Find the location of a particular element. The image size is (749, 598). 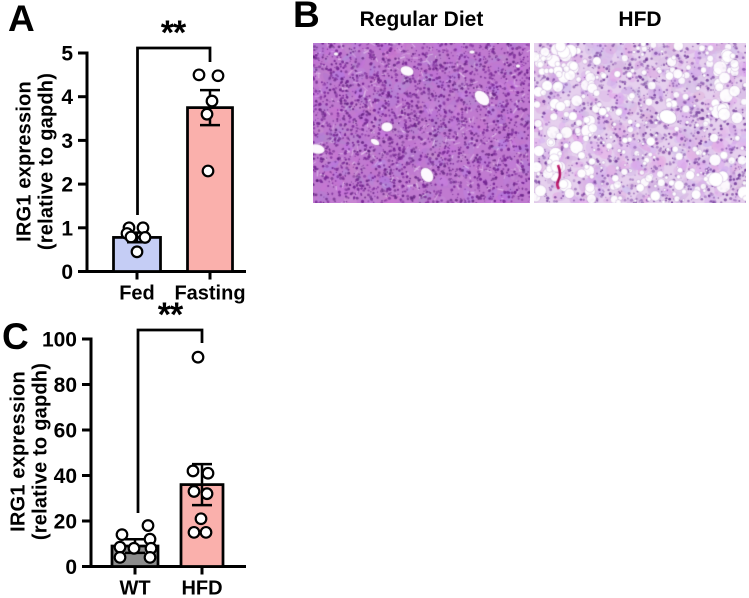

bar-chart-wt-vs-hfd: 0 20 40 60 80 100 WT HFD ** is located at coordinates (144, 447).